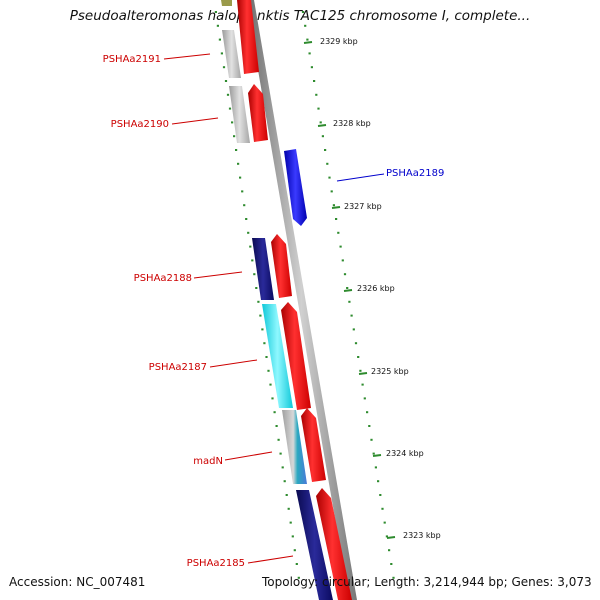  I want to click on leader-madn, so click(248, 456).